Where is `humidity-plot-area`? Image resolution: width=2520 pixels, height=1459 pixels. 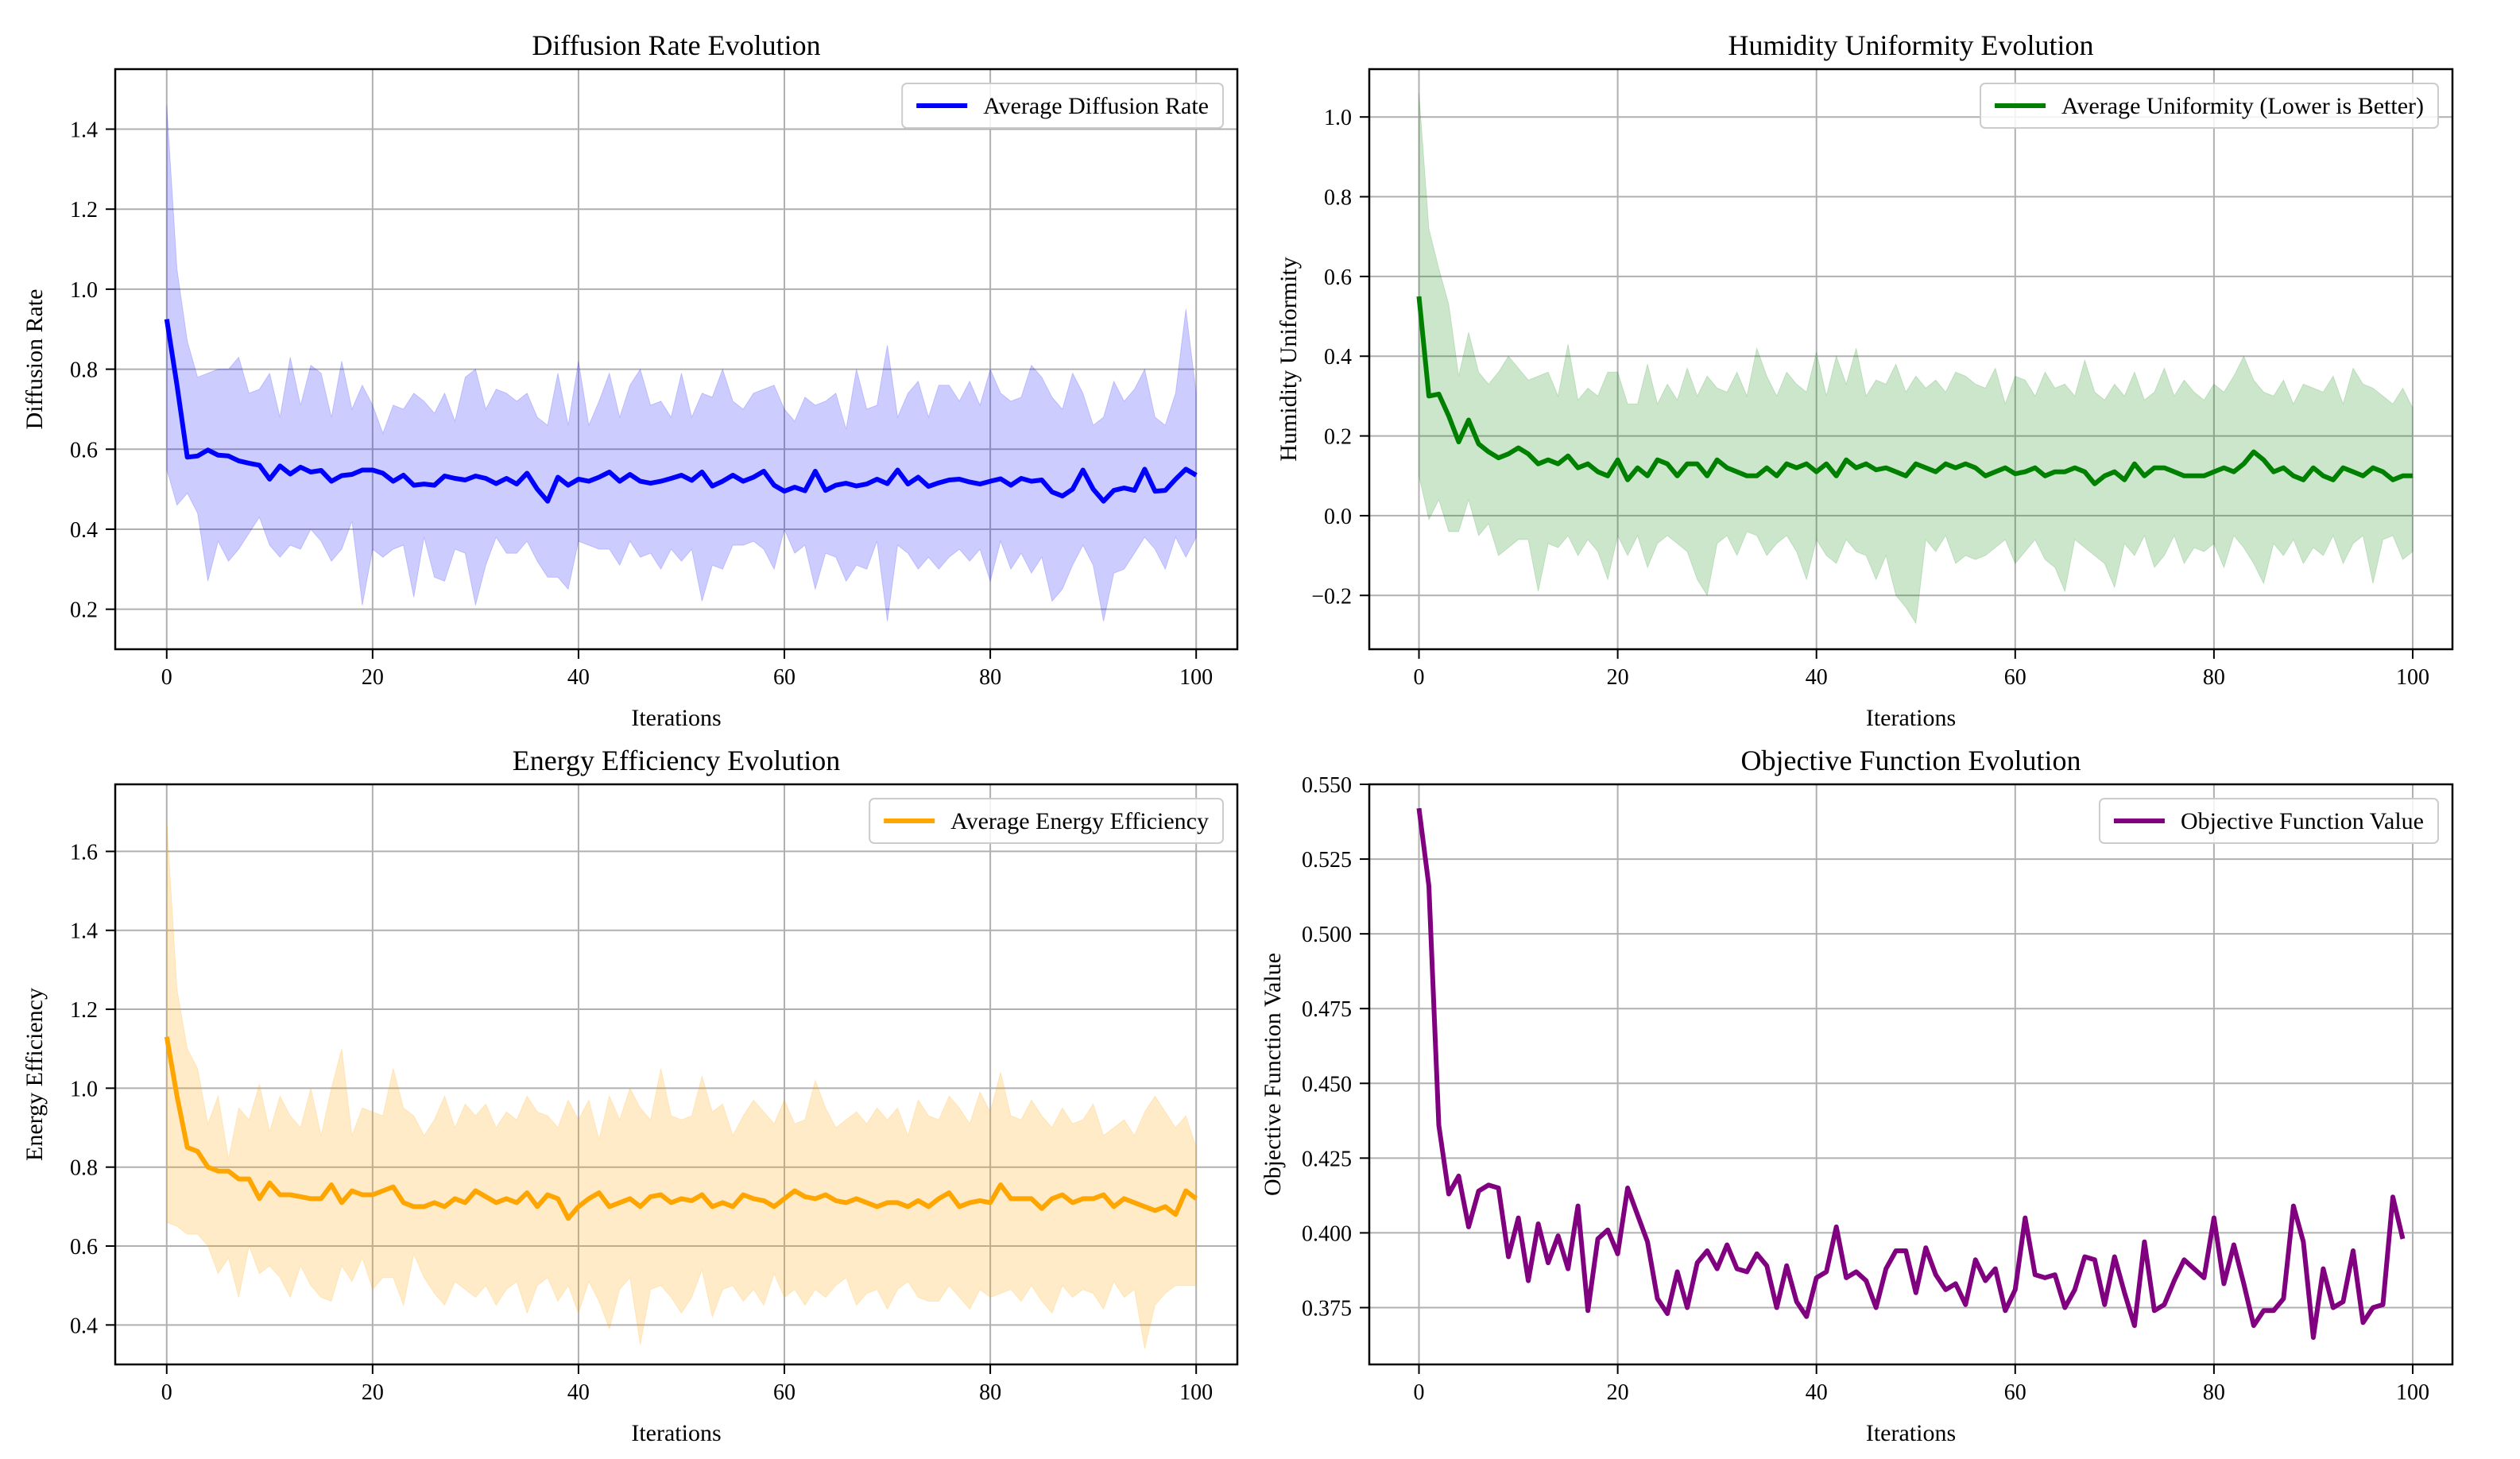
humidity-plot-area is located at coordinates (1915, 359).